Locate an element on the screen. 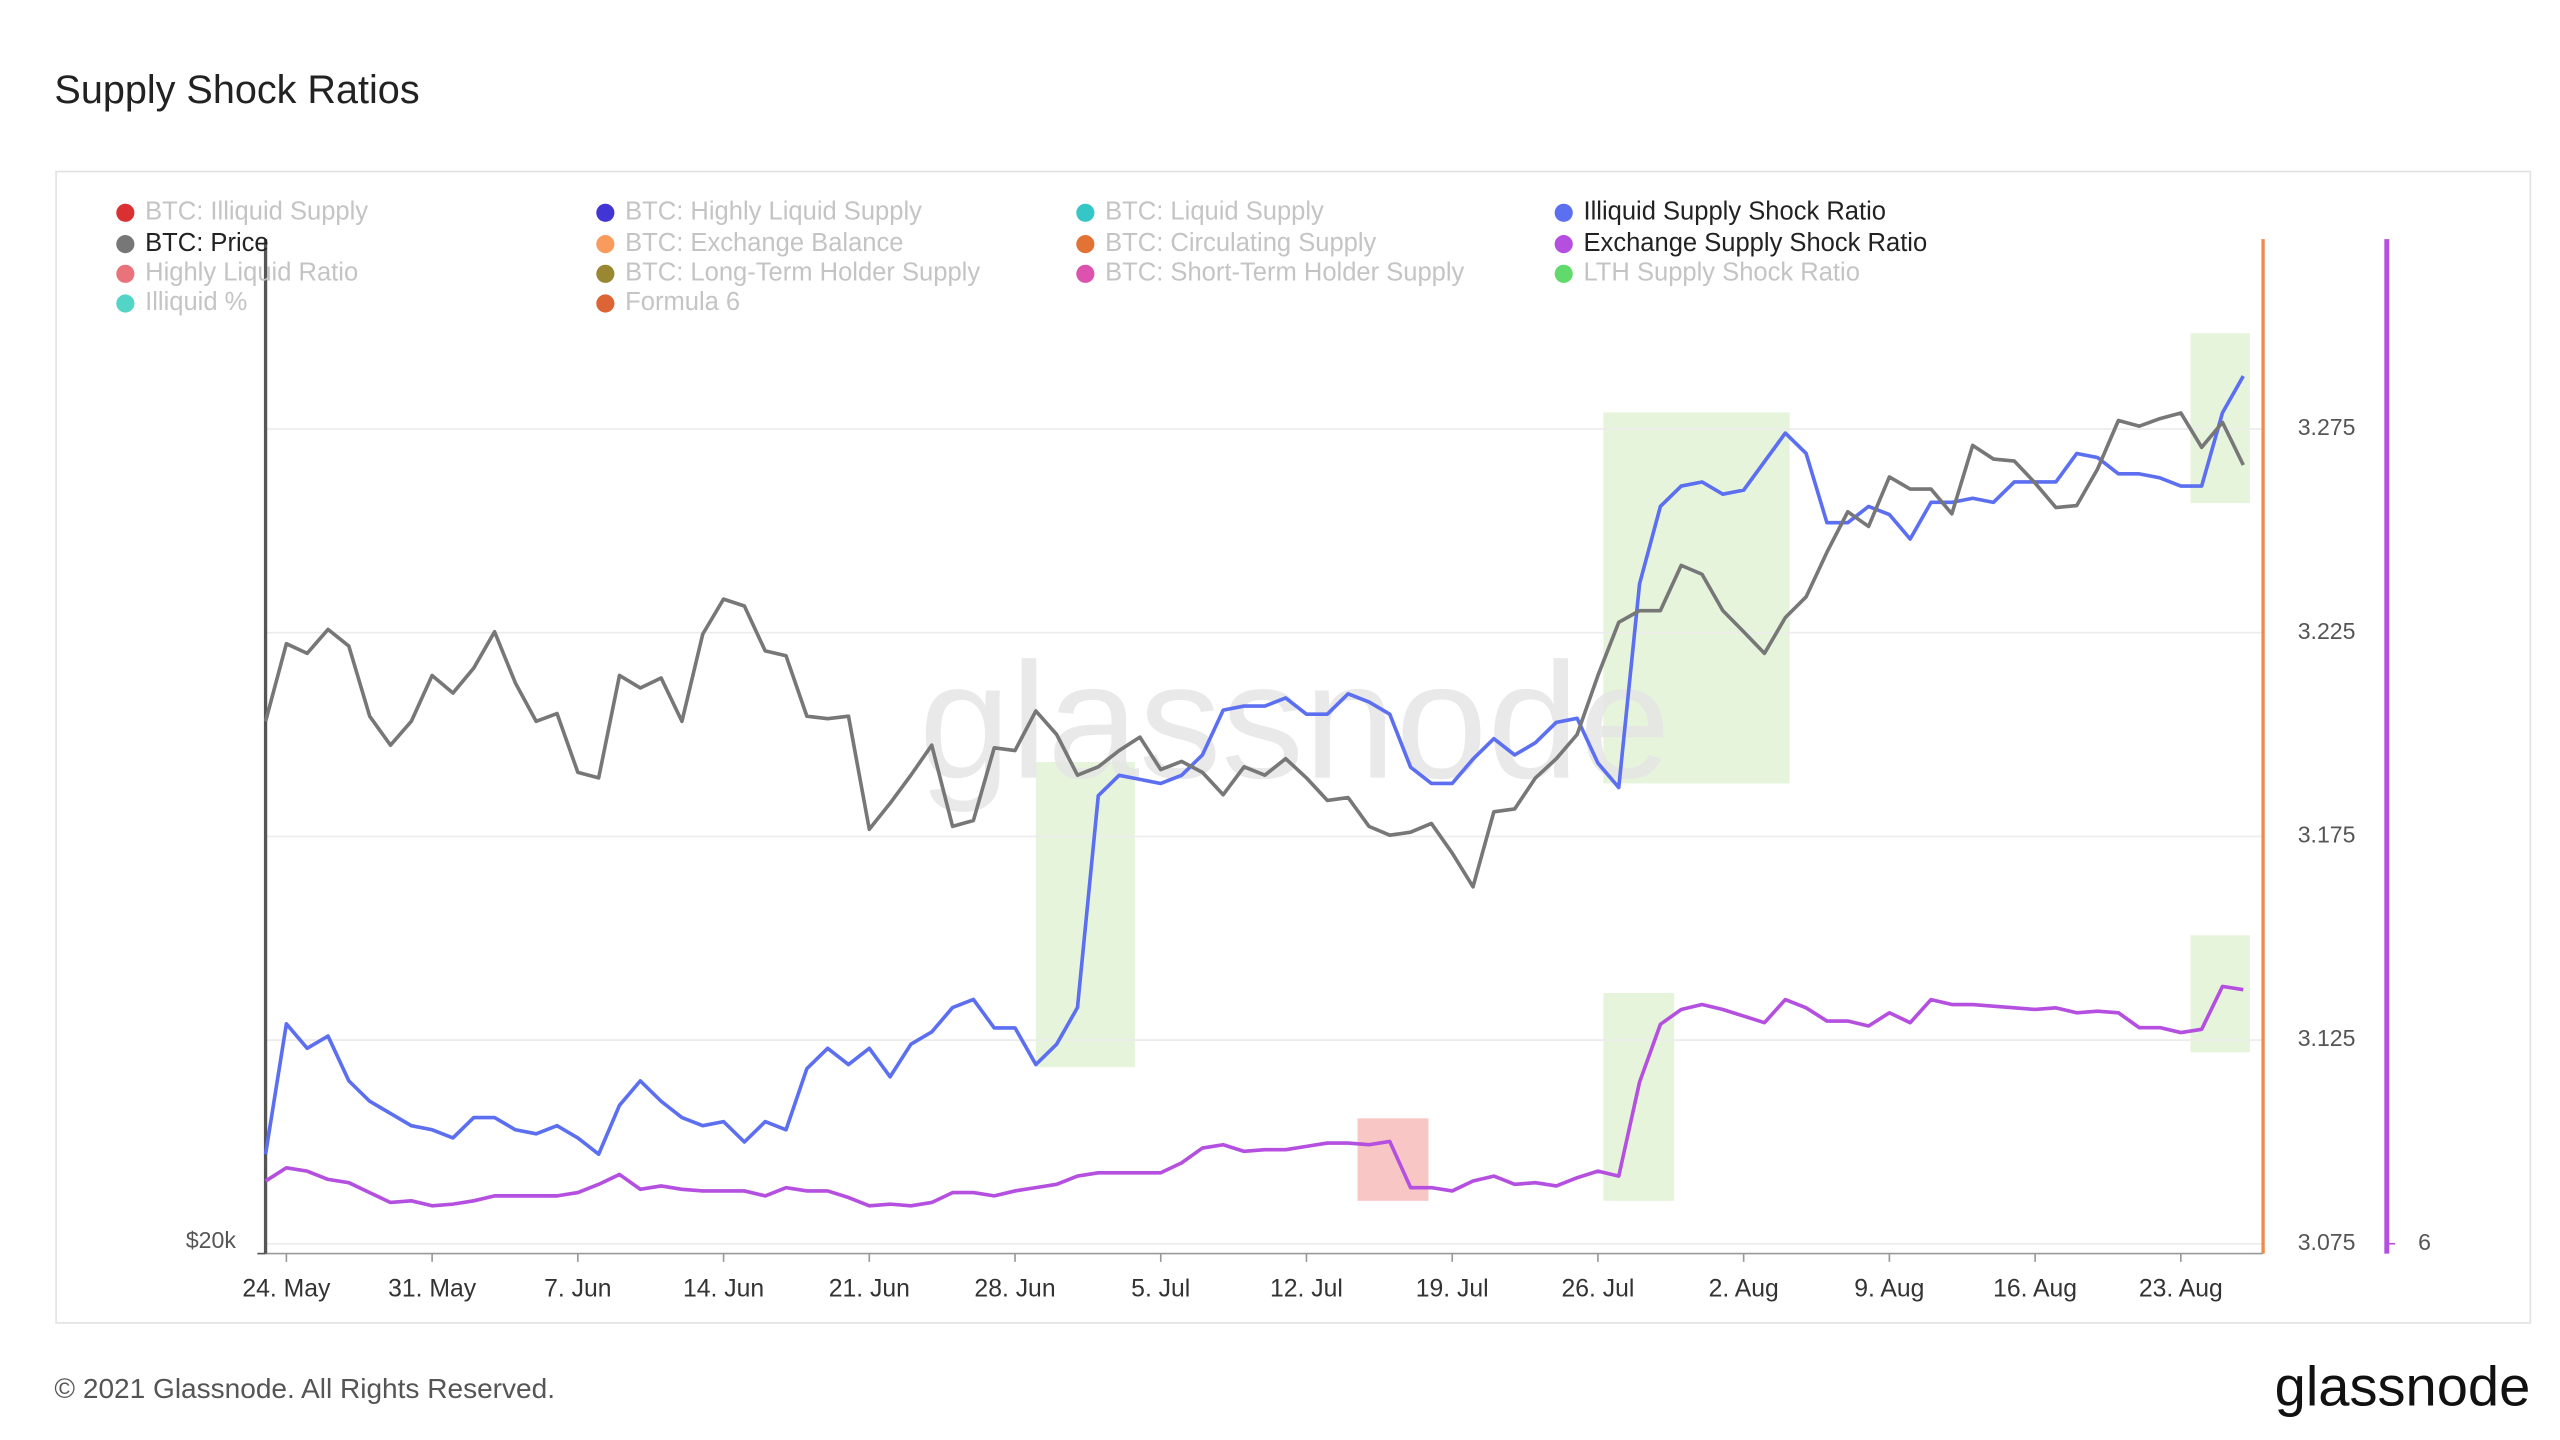  x-tick-label: 7. Jun is located at coordinates (577, 1288).